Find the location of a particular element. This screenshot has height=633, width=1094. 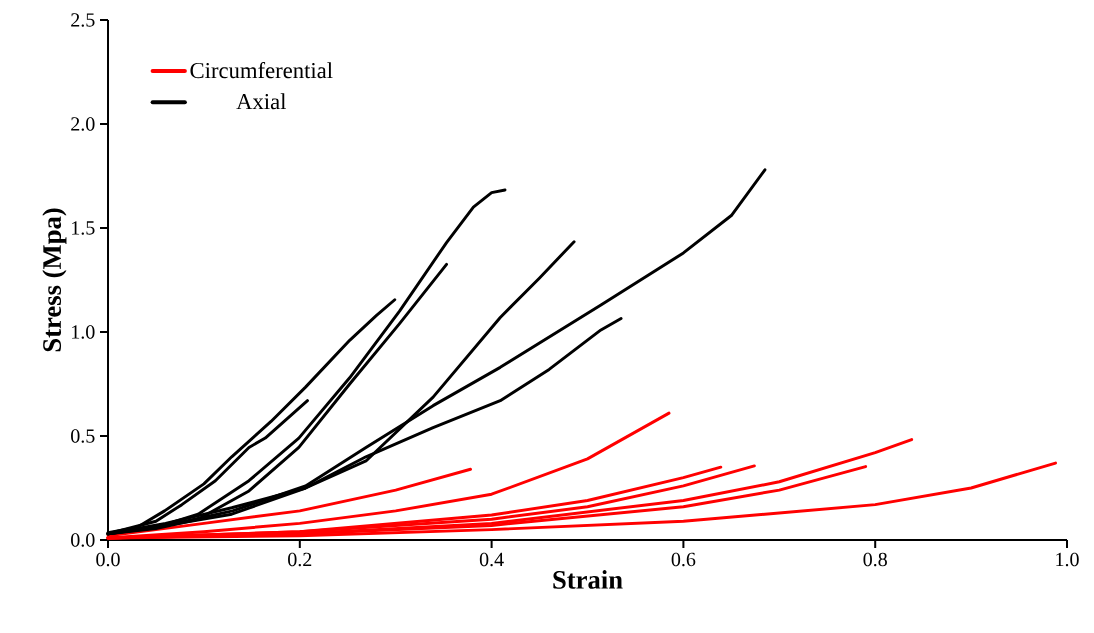

x-tick-label: 1.0 is located at coordinates (1067, 559).